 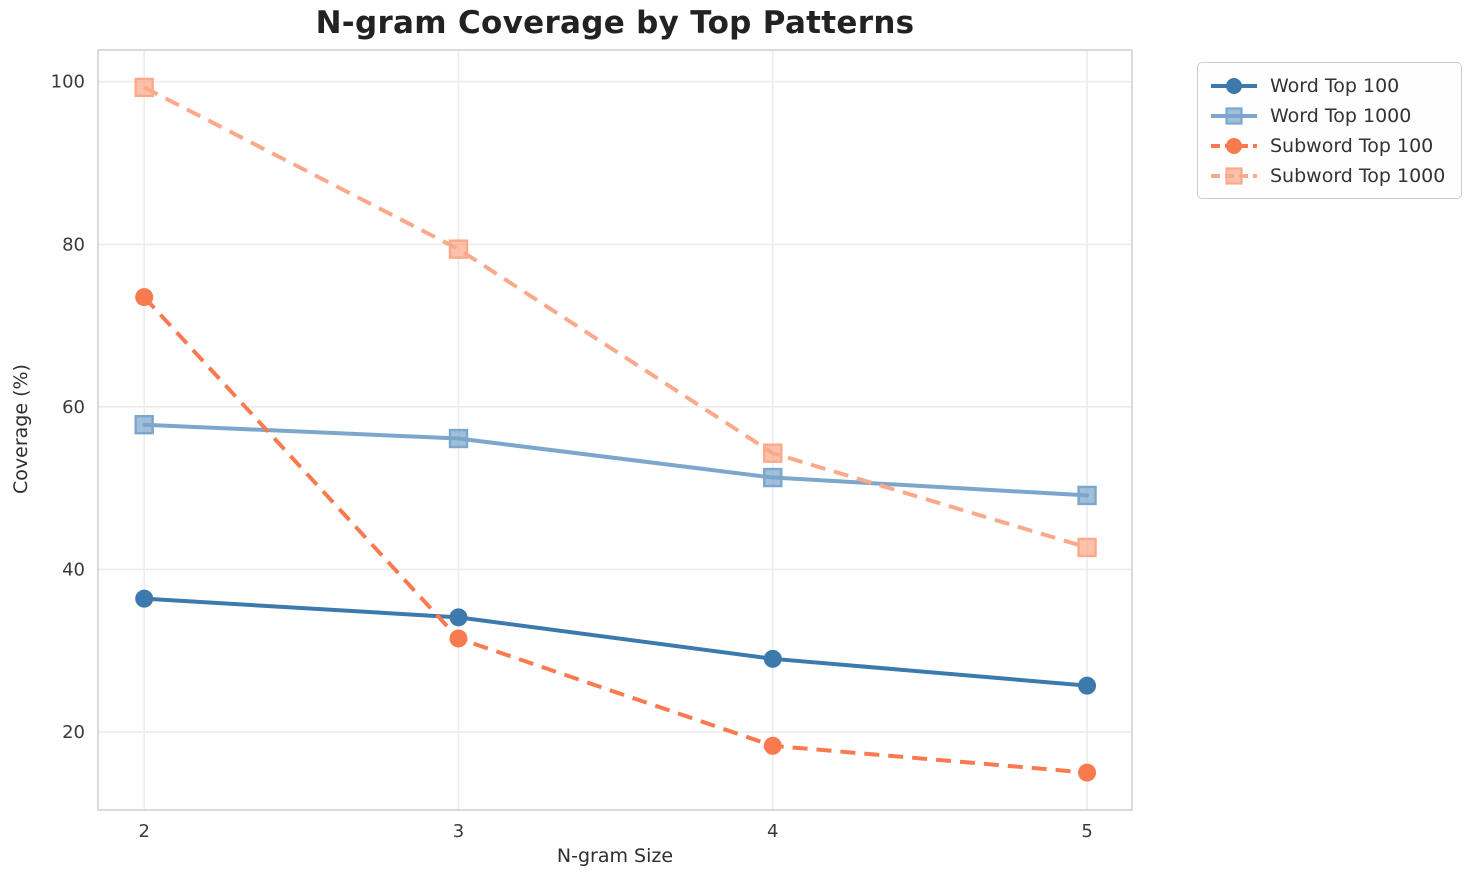 I want to click on x-tick-label-3: 3, so click(x=458, y=831).